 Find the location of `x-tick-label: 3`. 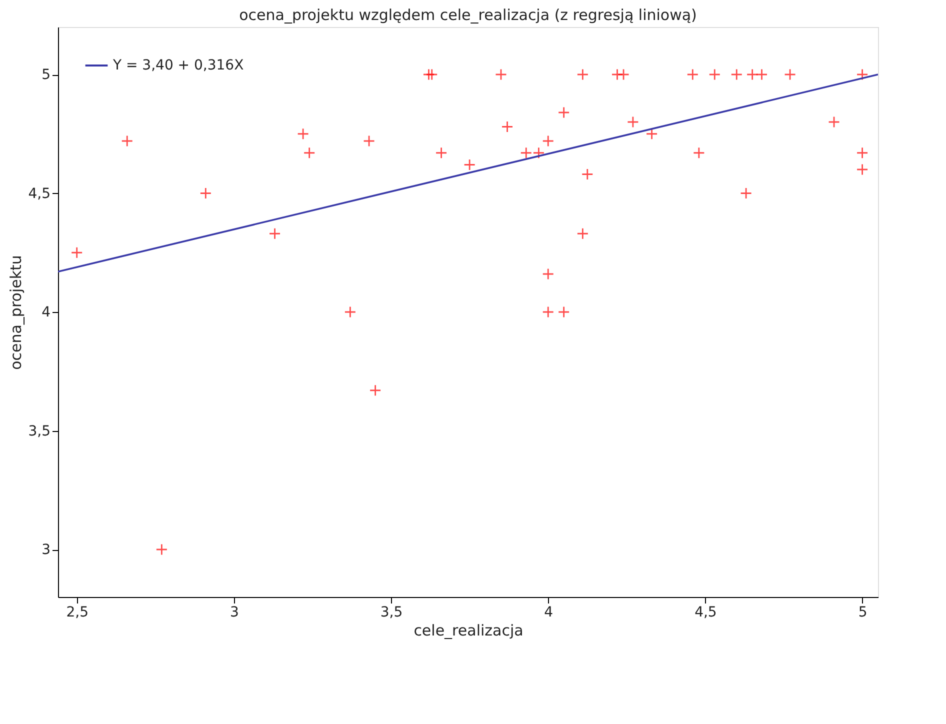

x-tick-label: 3 is located at coordinates (234, 612).